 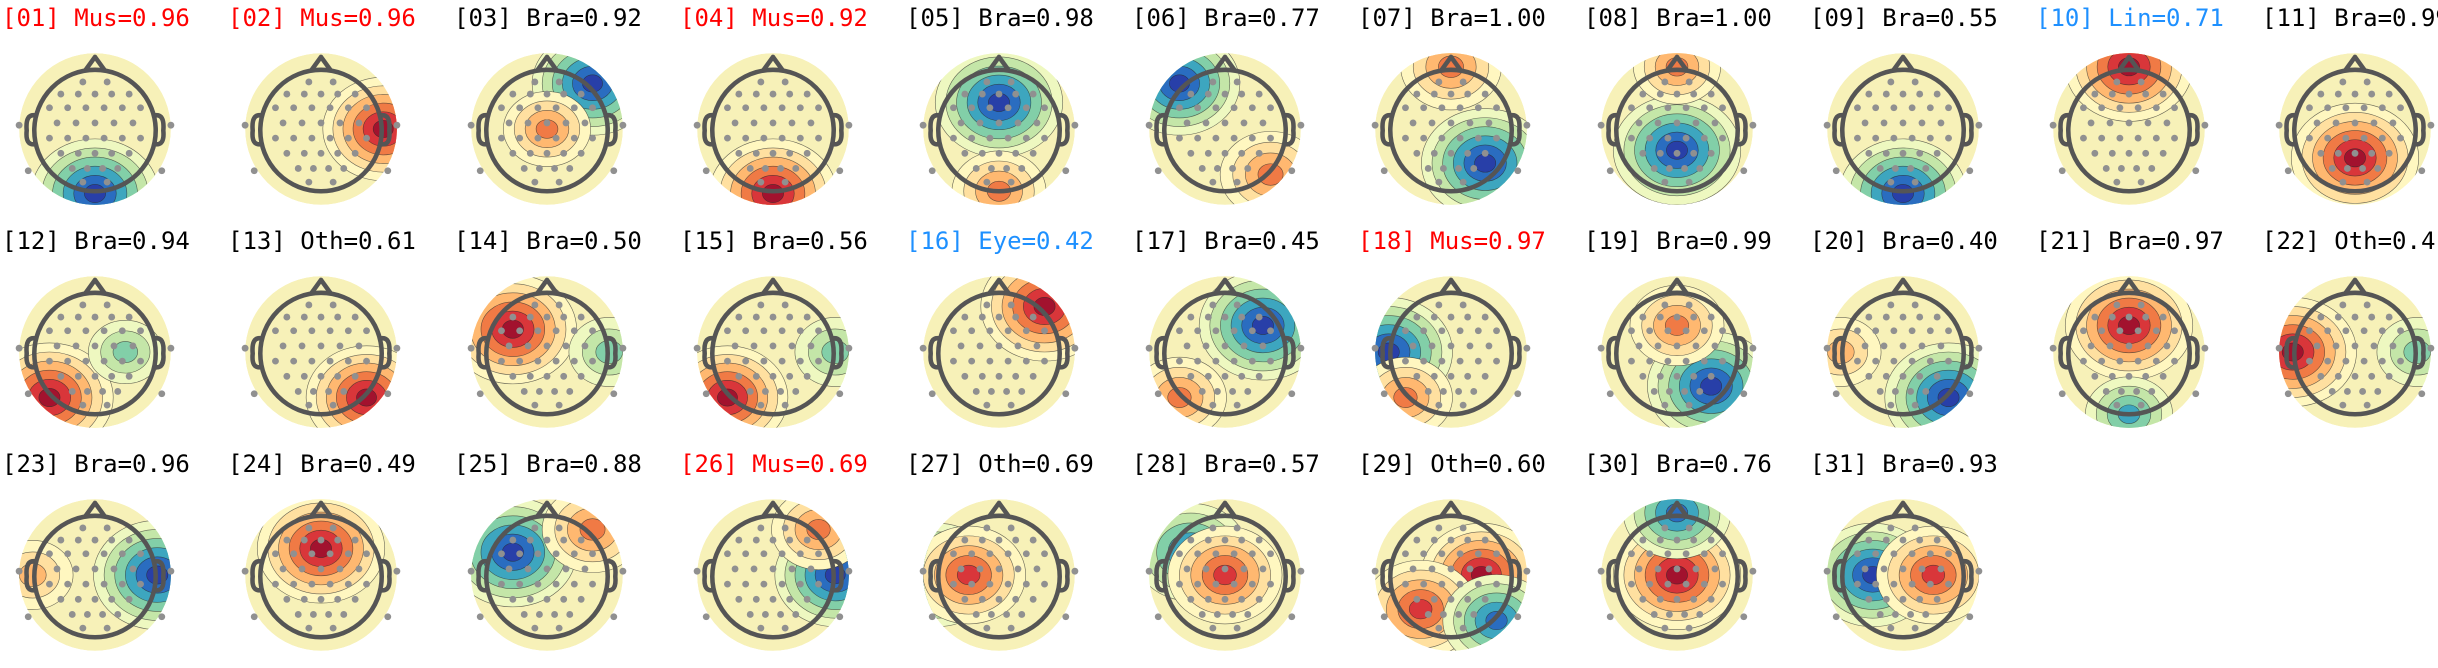 I want to click on head-outline, so click(x=1677, y=576).